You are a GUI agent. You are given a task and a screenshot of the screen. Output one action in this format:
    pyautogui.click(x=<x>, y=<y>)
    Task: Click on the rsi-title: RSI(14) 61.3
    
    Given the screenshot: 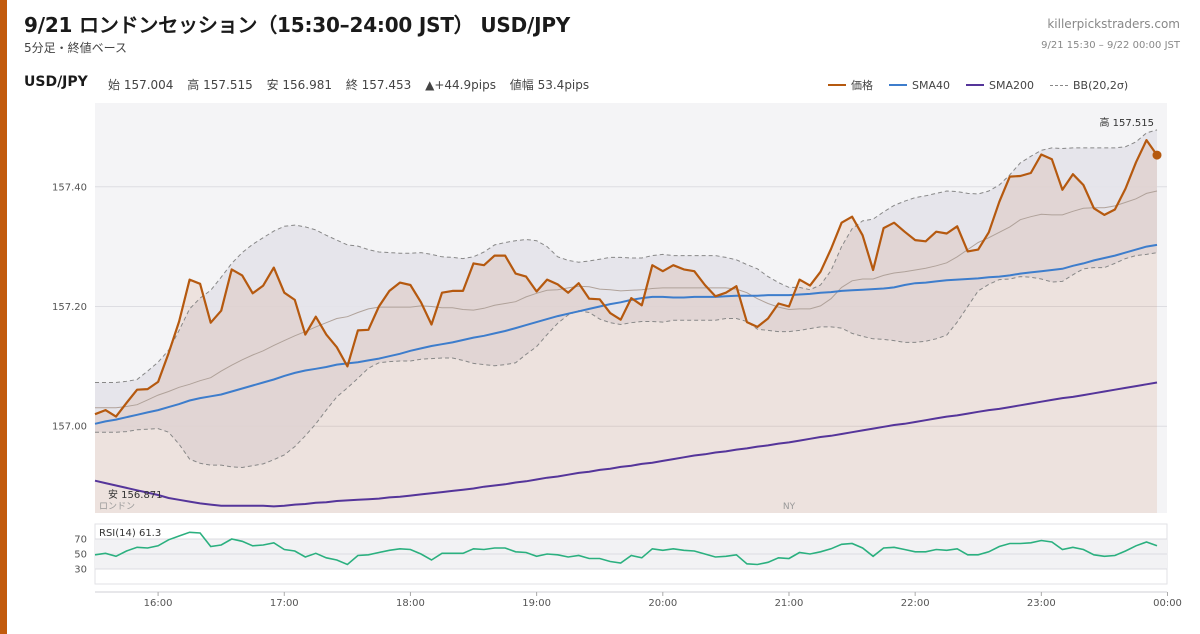 What is the action you would take?
    pyautogui.click(x=130, y=533)
    